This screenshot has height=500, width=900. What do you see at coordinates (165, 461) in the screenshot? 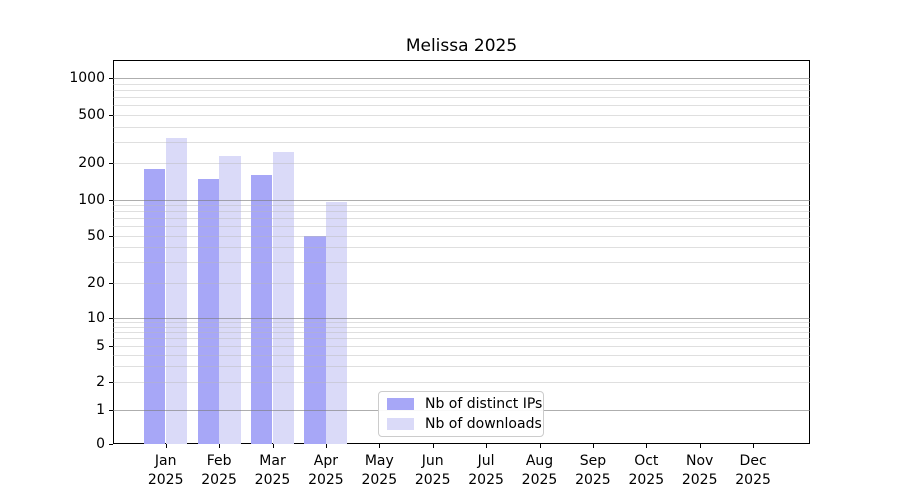
I see `x-tick-month: Jan` at bounding box center [165, 461].